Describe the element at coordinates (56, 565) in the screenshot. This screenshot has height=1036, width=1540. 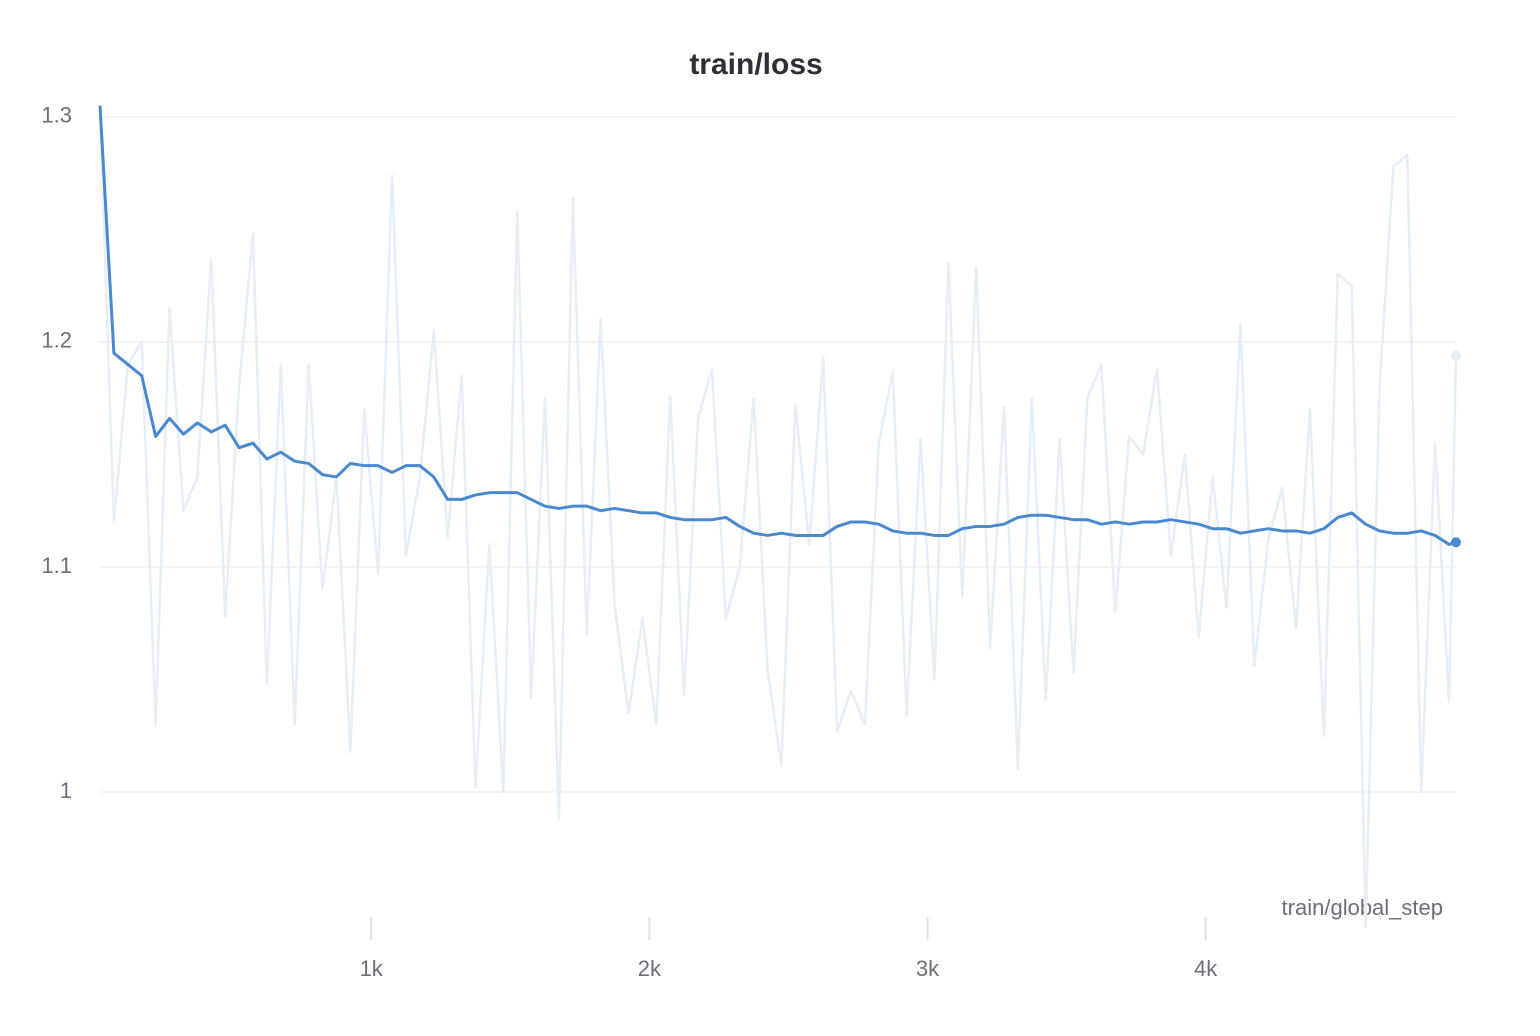
I see `y-tick-label: 1.1` at that location.